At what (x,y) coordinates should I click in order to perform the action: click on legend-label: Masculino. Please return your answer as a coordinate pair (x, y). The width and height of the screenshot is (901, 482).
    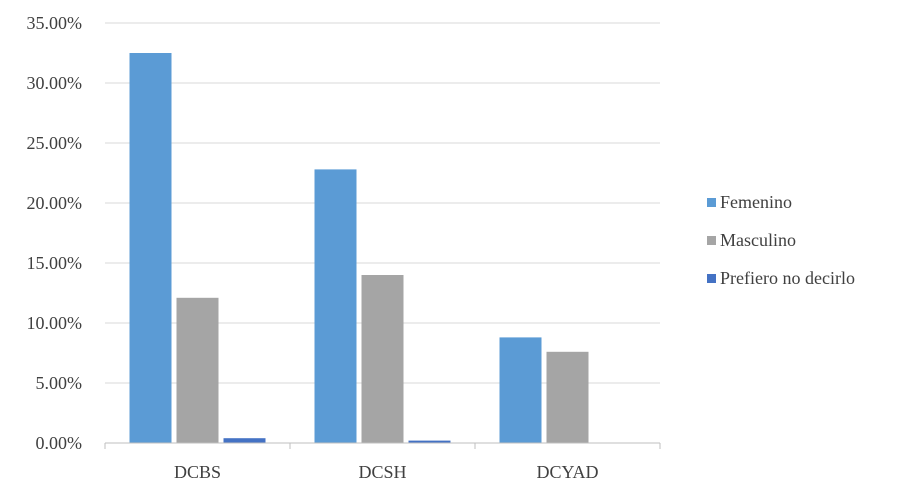
    Looking at the image, I should click on (758, 240).